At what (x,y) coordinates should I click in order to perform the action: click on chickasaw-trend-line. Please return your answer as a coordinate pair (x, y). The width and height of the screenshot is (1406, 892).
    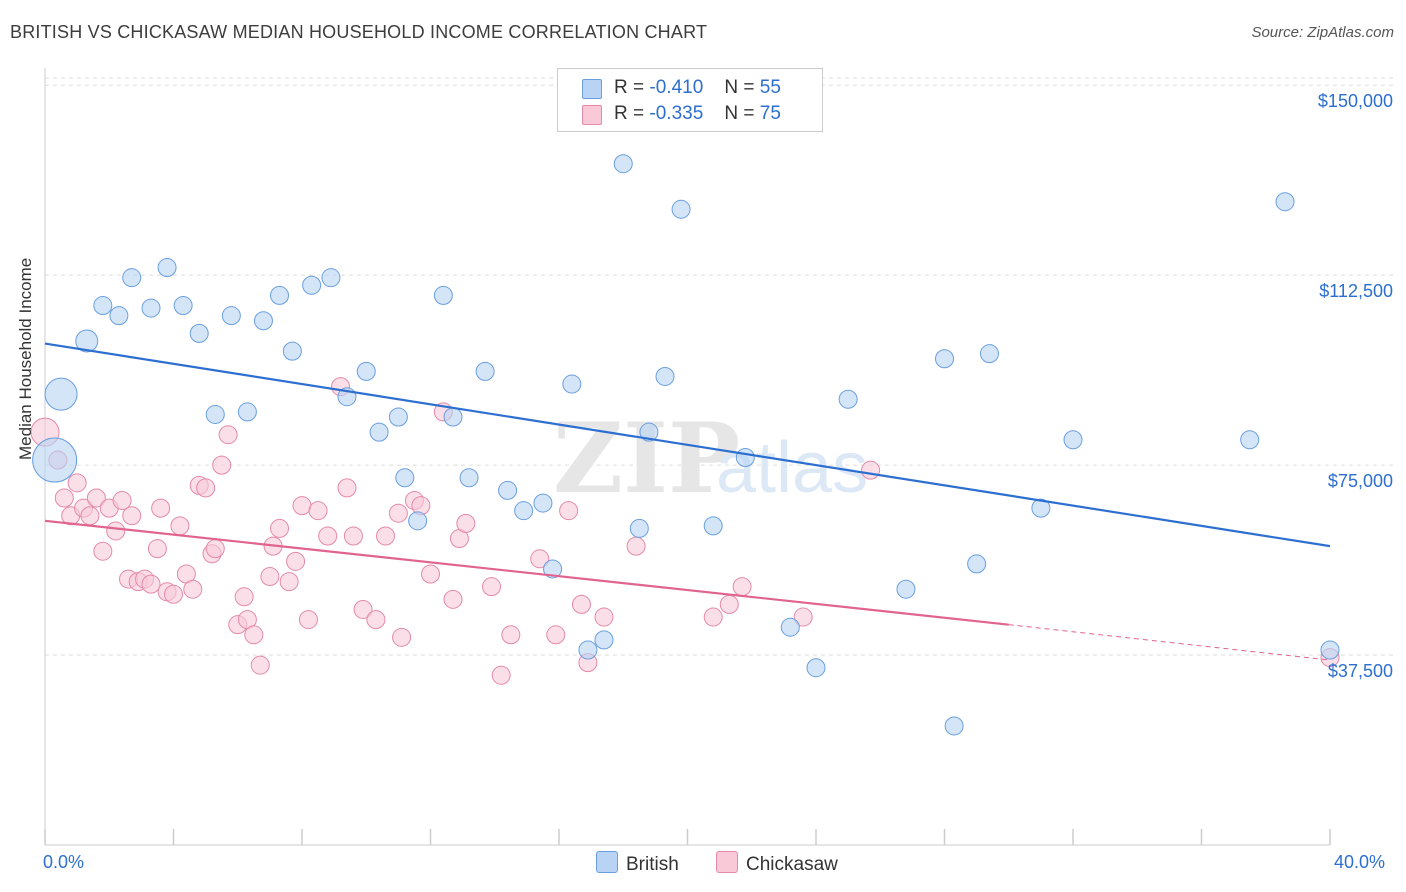
    Looking at the image, I should click on (526, 572).